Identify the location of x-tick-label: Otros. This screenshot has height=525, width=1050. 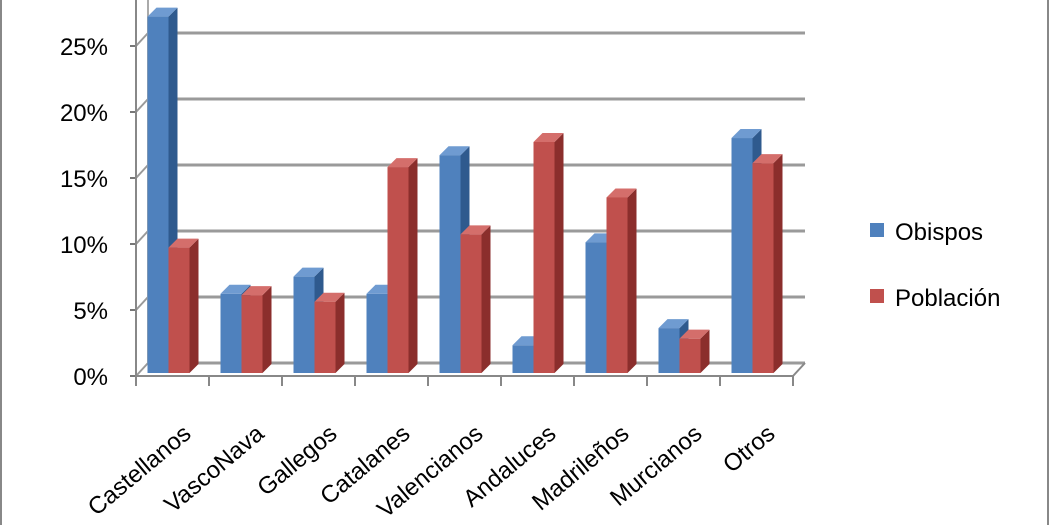
(749, 449).